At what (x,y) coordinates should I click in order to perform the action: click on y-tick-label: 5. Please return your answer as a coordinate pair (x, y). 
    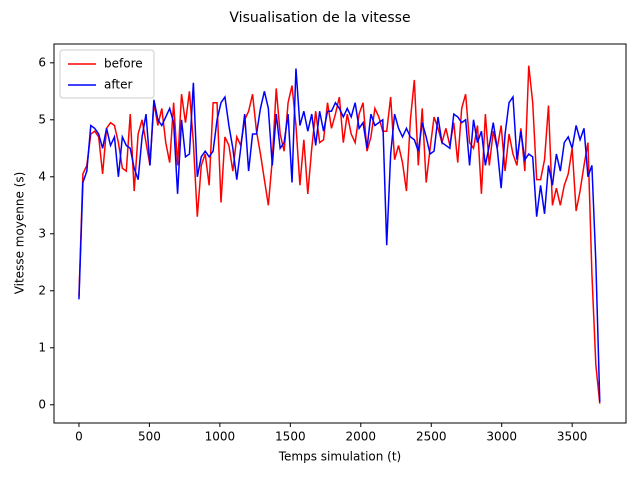
    Looking at the image, I should click on (42, 119).